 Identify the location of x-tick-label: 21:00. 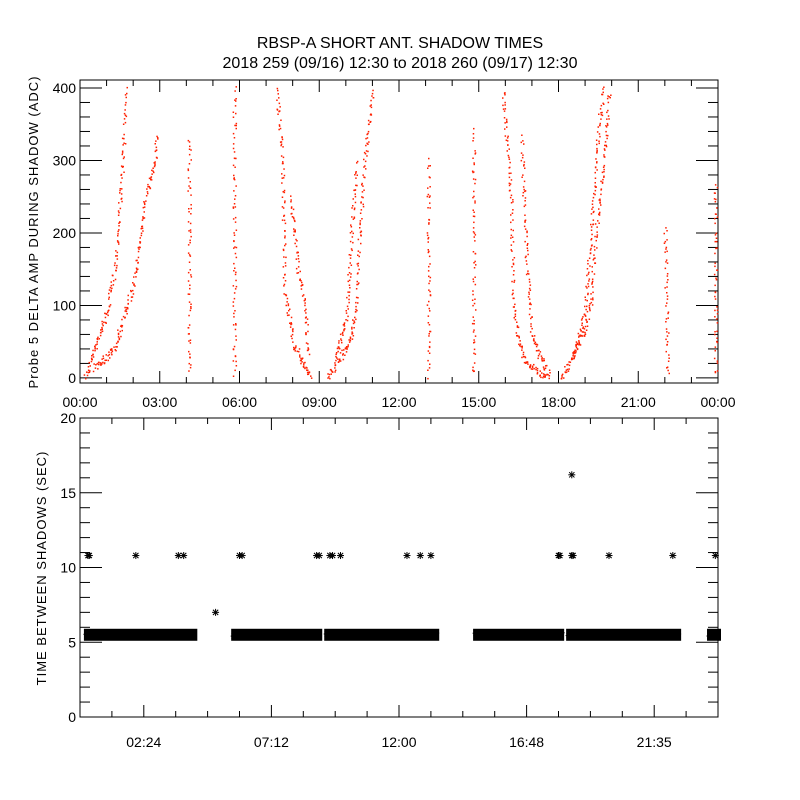
(638, 402).